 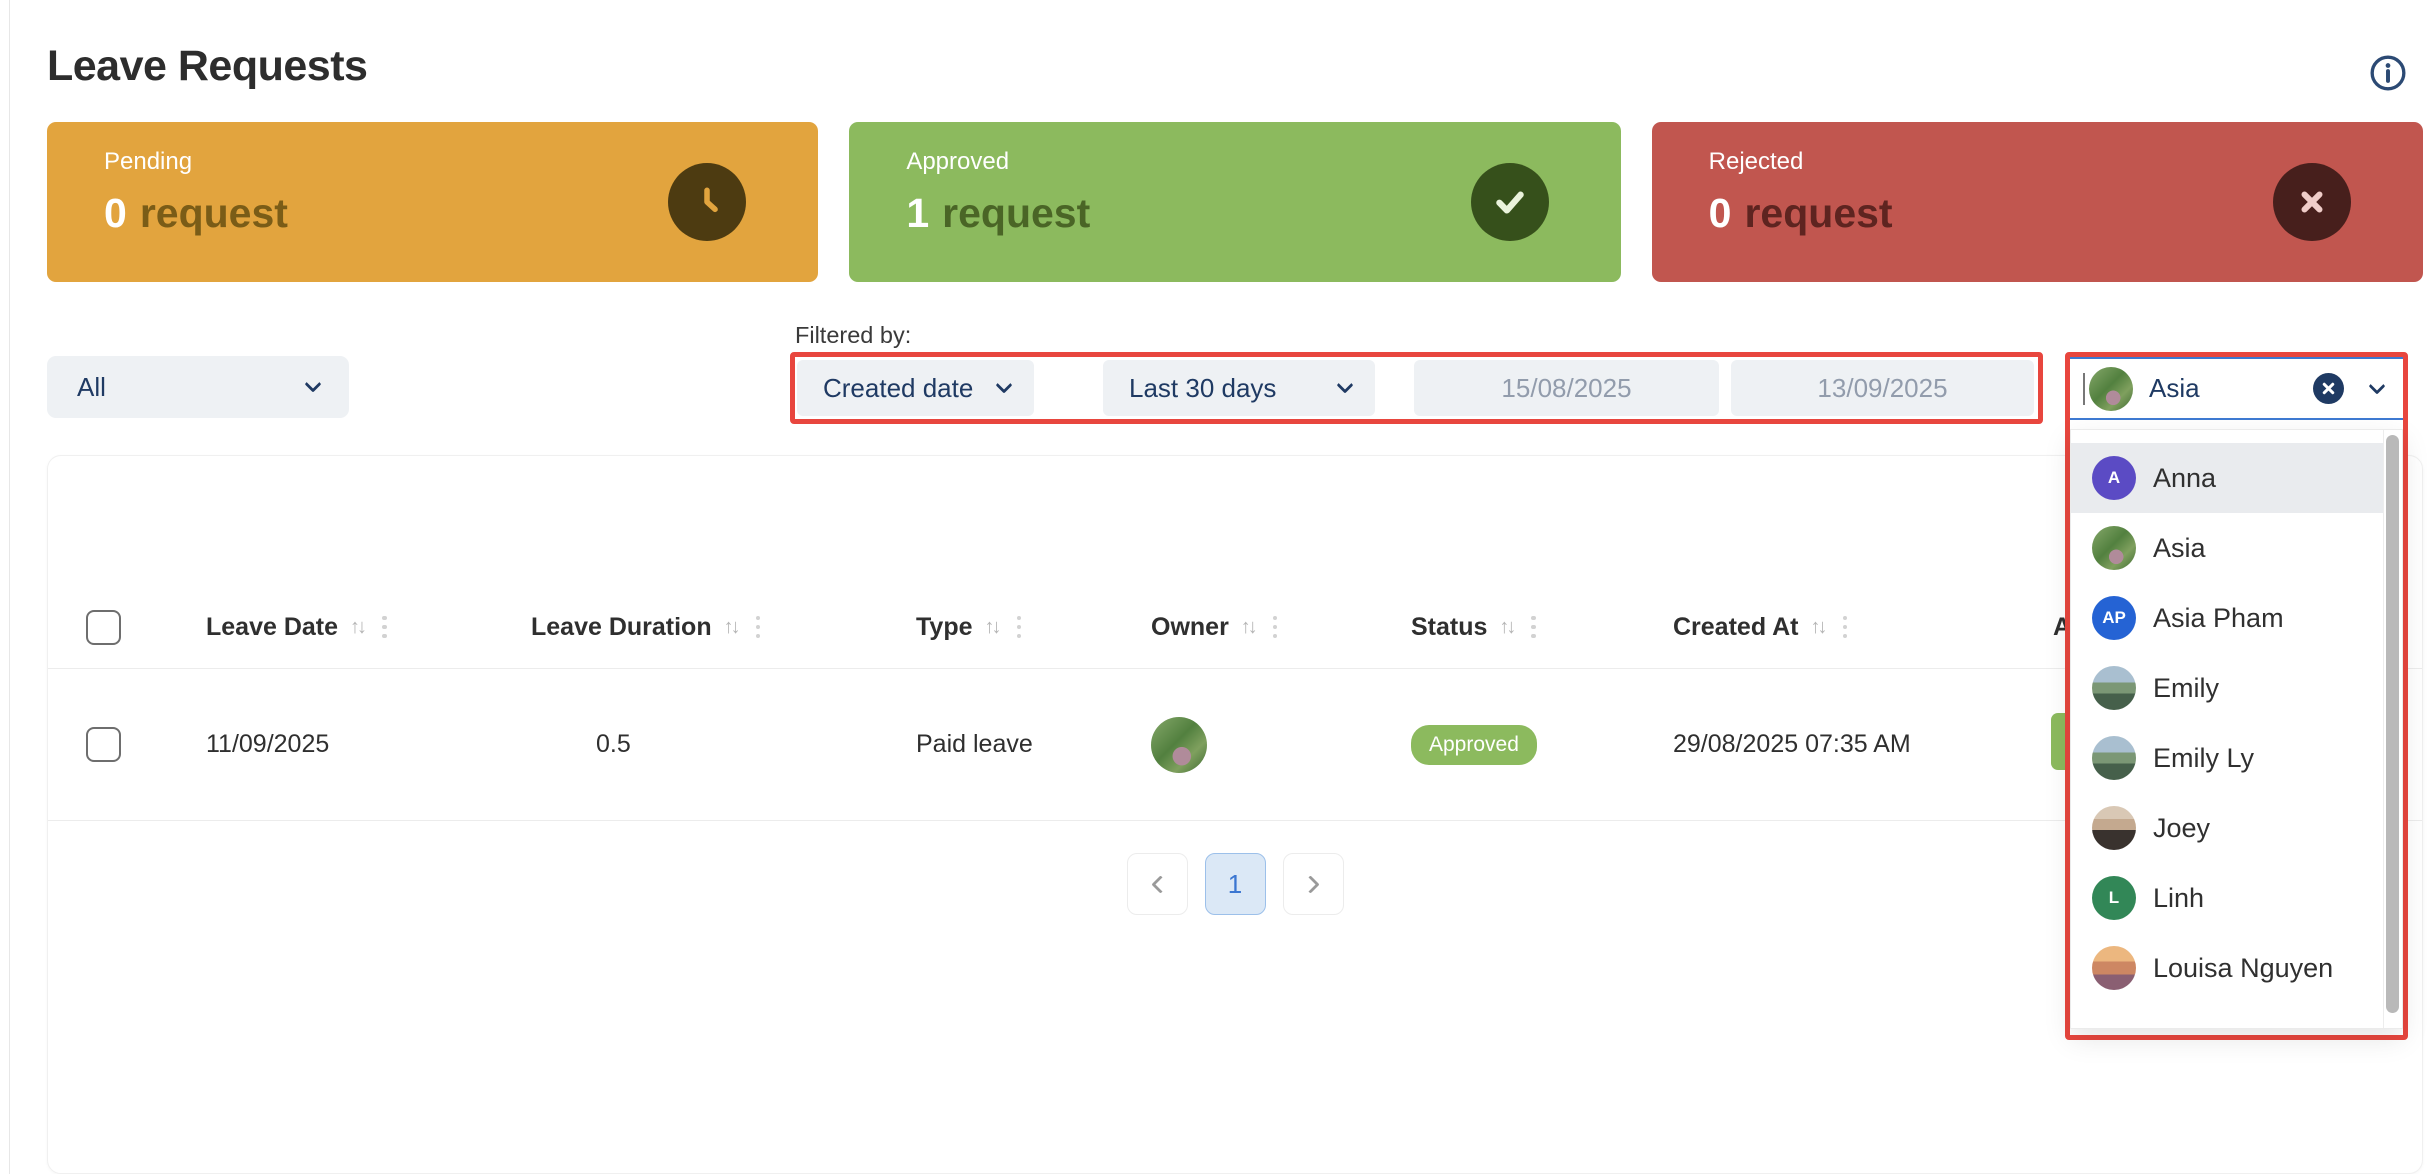 I want to click on page-title: Leave Requests, so click(x=207, y=66).